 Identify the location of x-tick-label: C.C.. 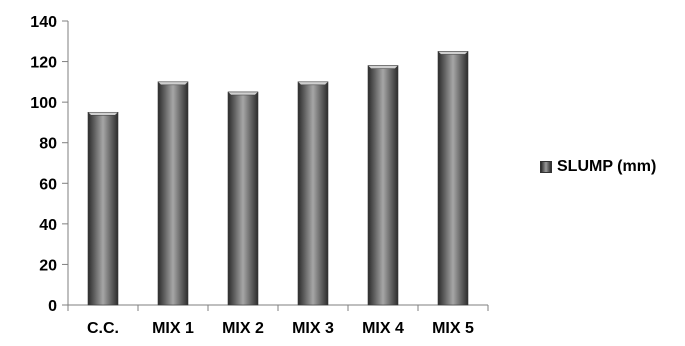
(103, 328).